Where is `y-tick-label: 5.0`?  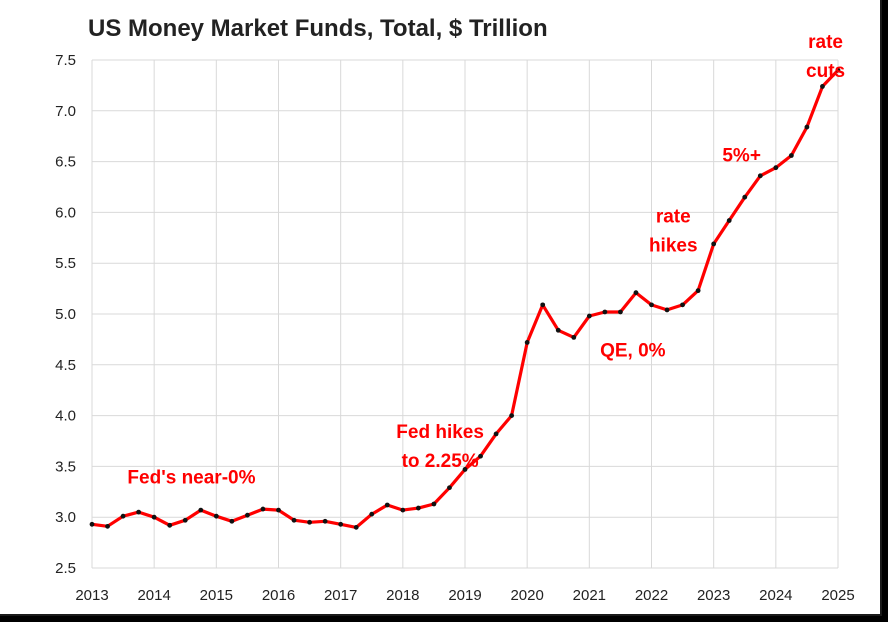 y-tick-label: 5.0 is located at coordinates (65, 314).